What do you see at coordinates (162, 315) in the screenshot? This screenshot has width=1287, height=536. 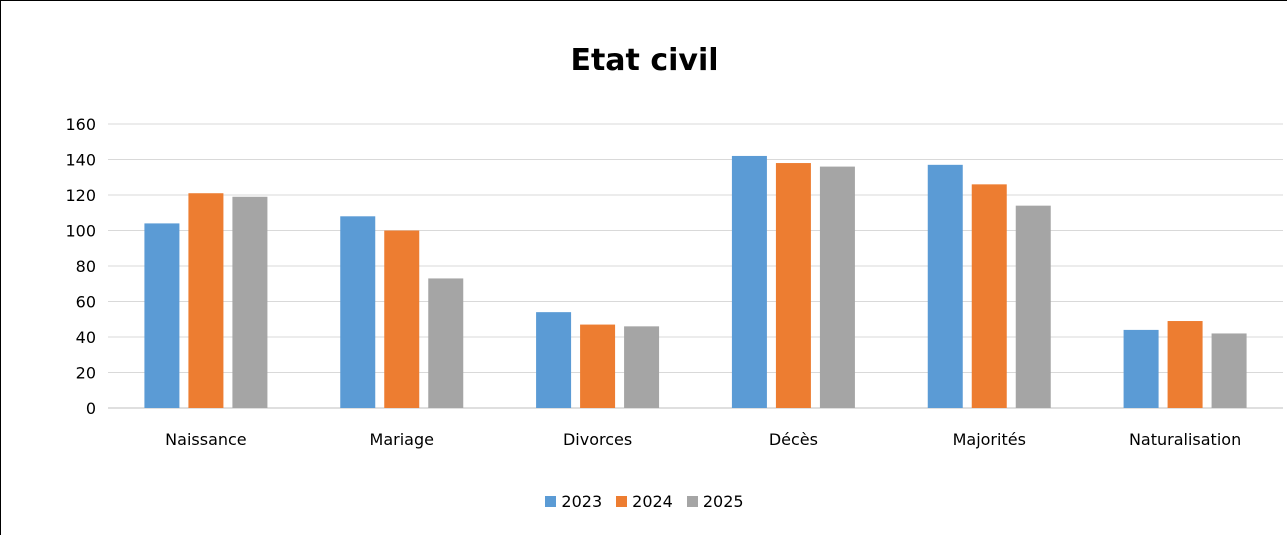 I see `bar-2023-naissance` at bounding box center [162, 315].